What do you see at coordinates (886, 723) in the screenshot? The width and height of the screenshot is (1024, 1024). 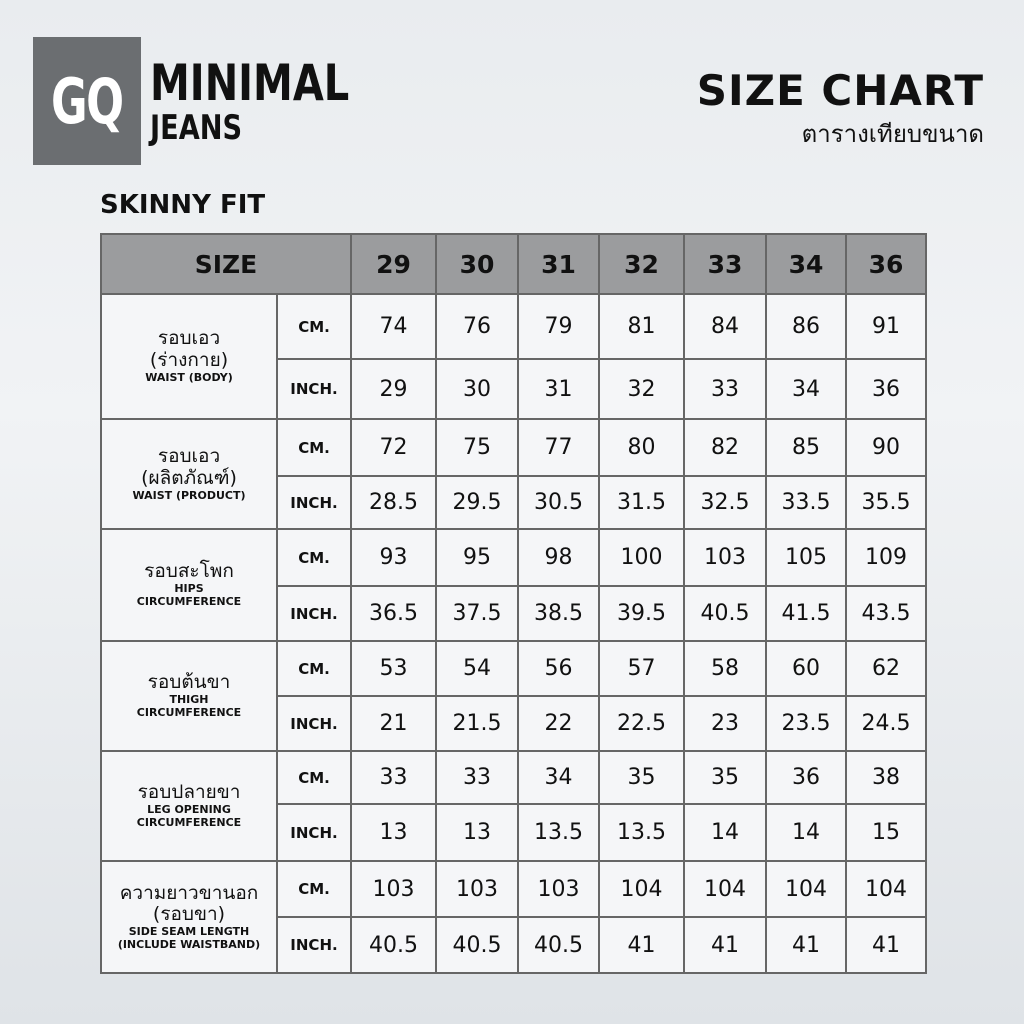 I see `value-cell: 24.5` at bounding box center [886, 723].